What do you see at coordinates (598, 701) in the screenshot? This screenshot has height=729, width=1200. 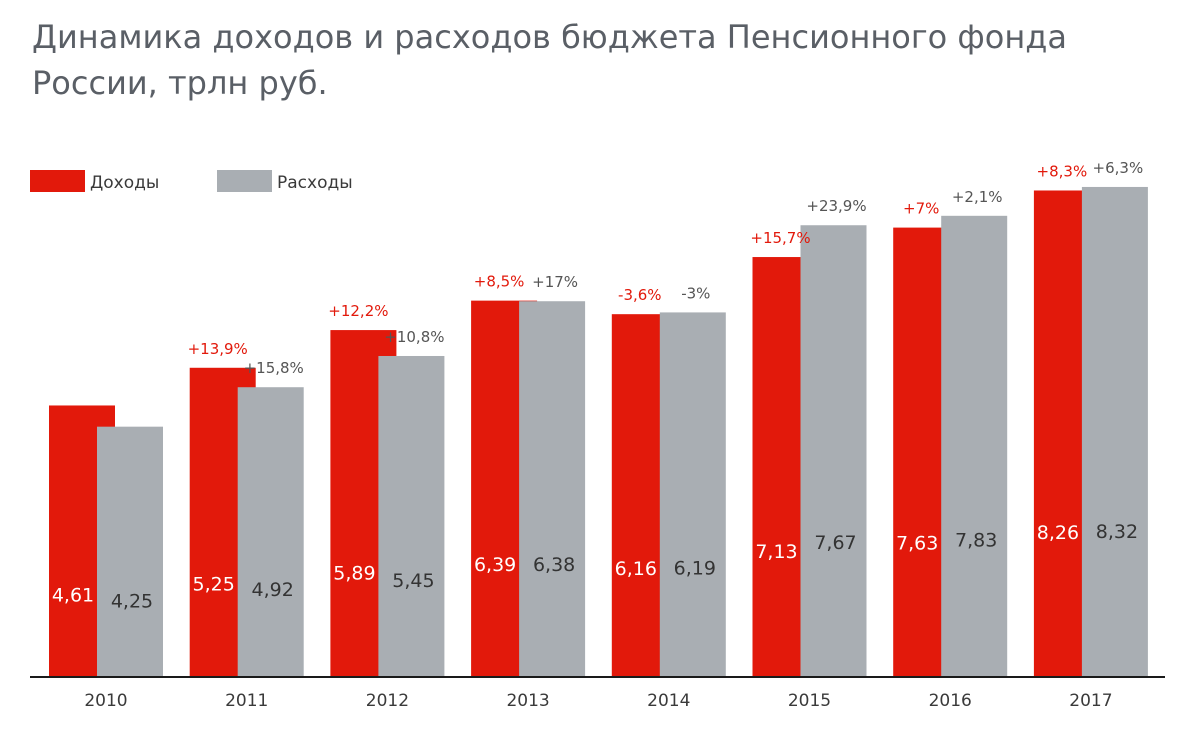 I see `x-axis-ticks: 2010 2011 2012 2013 2014 2015 2016 2017` at bounding box center [598, 701].